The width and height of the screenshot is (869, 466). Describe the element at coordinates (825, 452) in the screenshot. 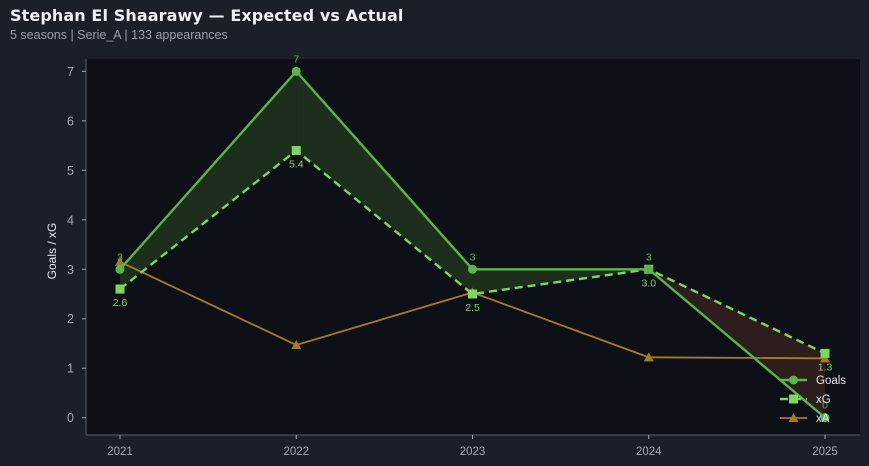

I see `x-tick-label: 2025` at that location.